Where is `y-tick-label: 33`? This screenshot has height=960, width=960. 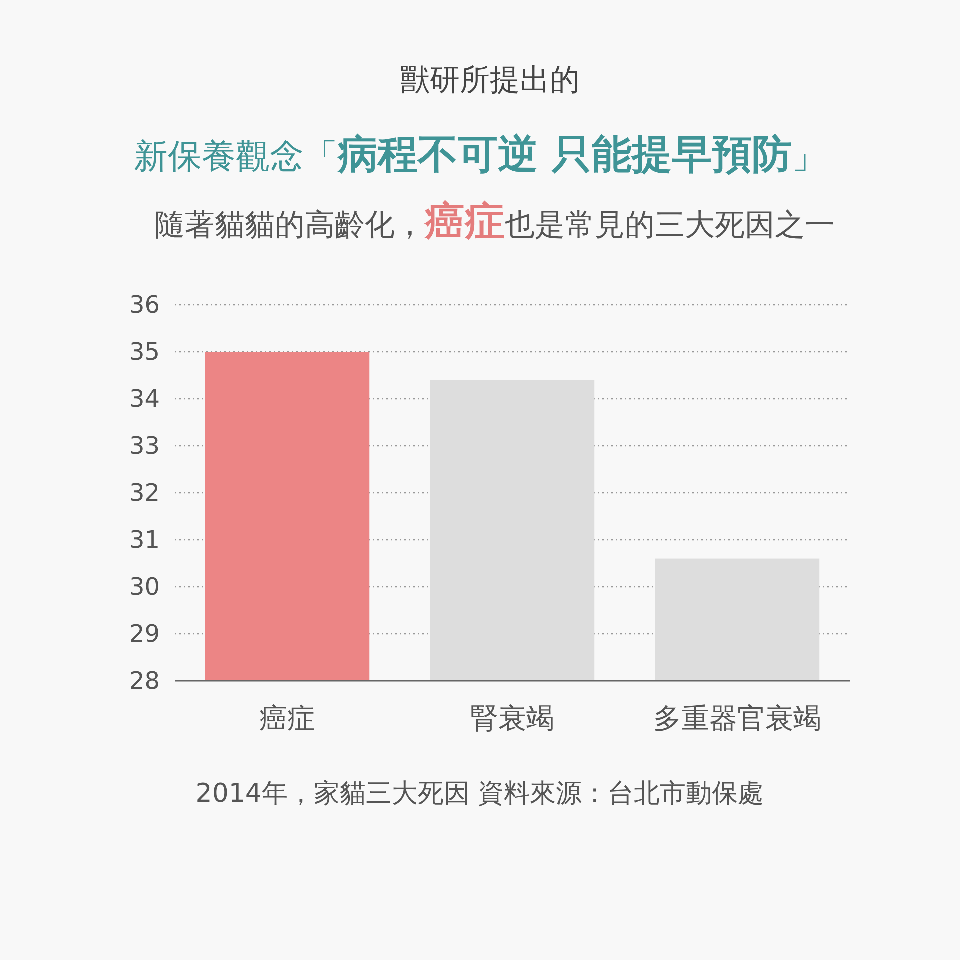 y-tick-label: 33 is located at coordinates (144, 446).